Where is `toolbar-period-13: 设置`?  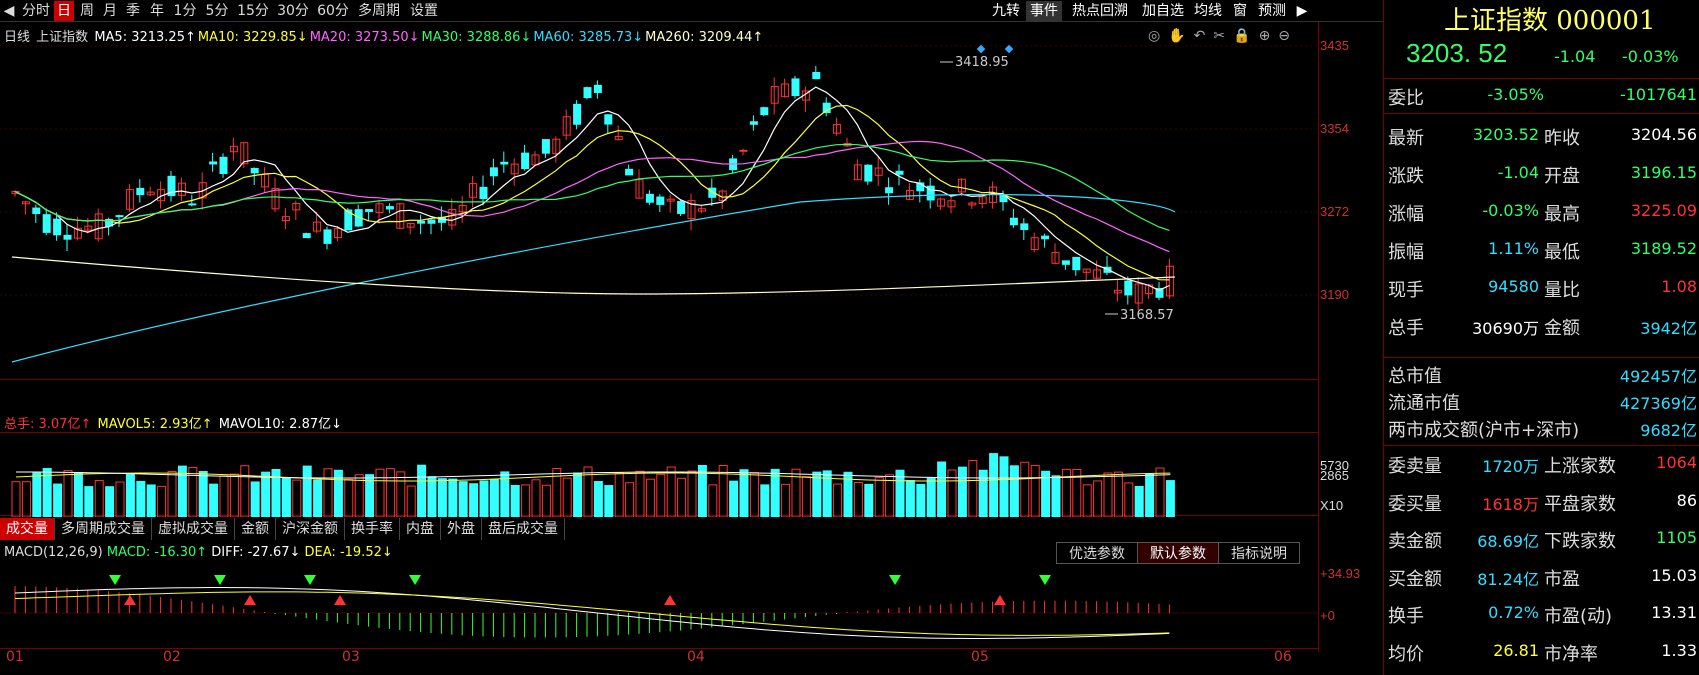 toolbar-period-13: 设置 is located at coordinates (424, 11).